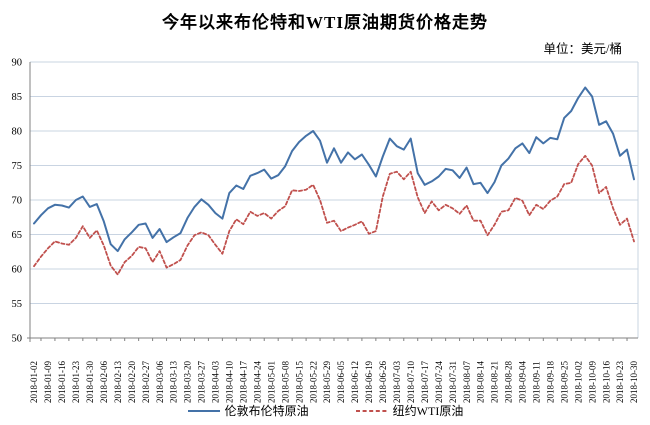 Image resolution: width=650 pixels, height=425 pixels. I want to click on x-tick-label: 2018-03-06, so click(160, 382).